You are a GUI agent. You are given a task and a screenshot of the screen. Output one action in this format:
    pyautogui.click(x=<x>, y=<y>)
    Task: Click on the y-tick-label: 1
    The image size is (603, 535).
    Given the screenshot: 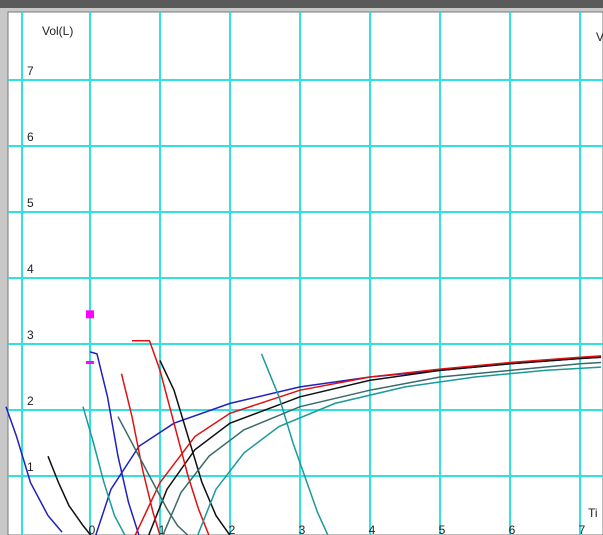 What is the action you would take?
    pyautogui.click(x=30, y=467)
    